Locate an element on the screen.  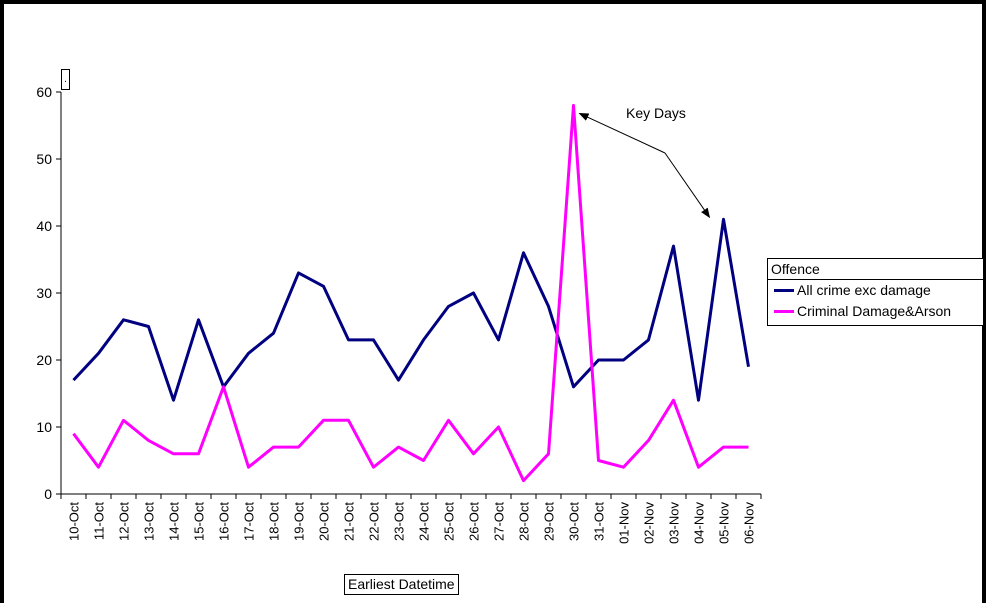
x-tick-label: 17-Oct is located at coordinates (249, 521).